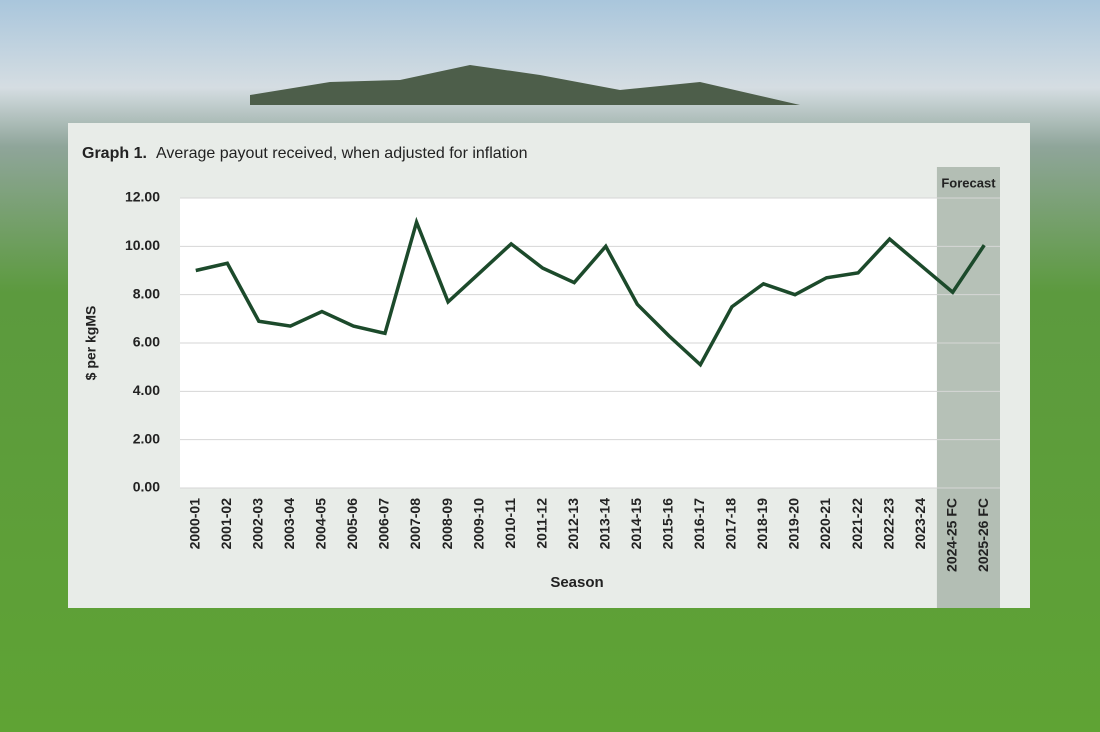  What do you see at coordinates (825, 524) in the screenshot?
I see `x-tick-label: 2020-21` at bounding box center [825, 524].